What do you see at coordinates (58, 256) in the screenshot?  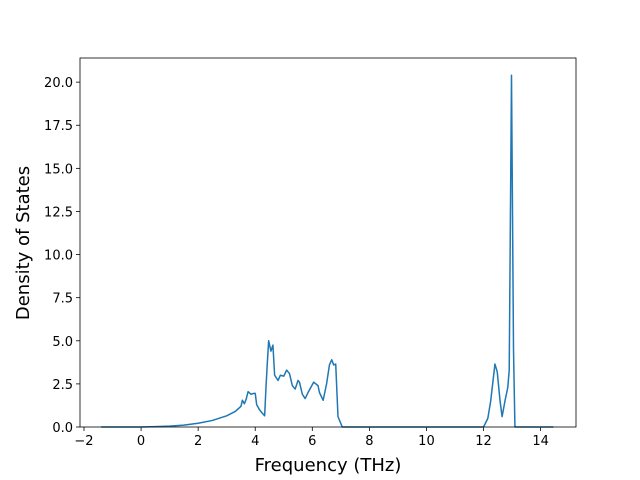 I see `y-tick-label: 10.0` at bounding box center [58, 256].